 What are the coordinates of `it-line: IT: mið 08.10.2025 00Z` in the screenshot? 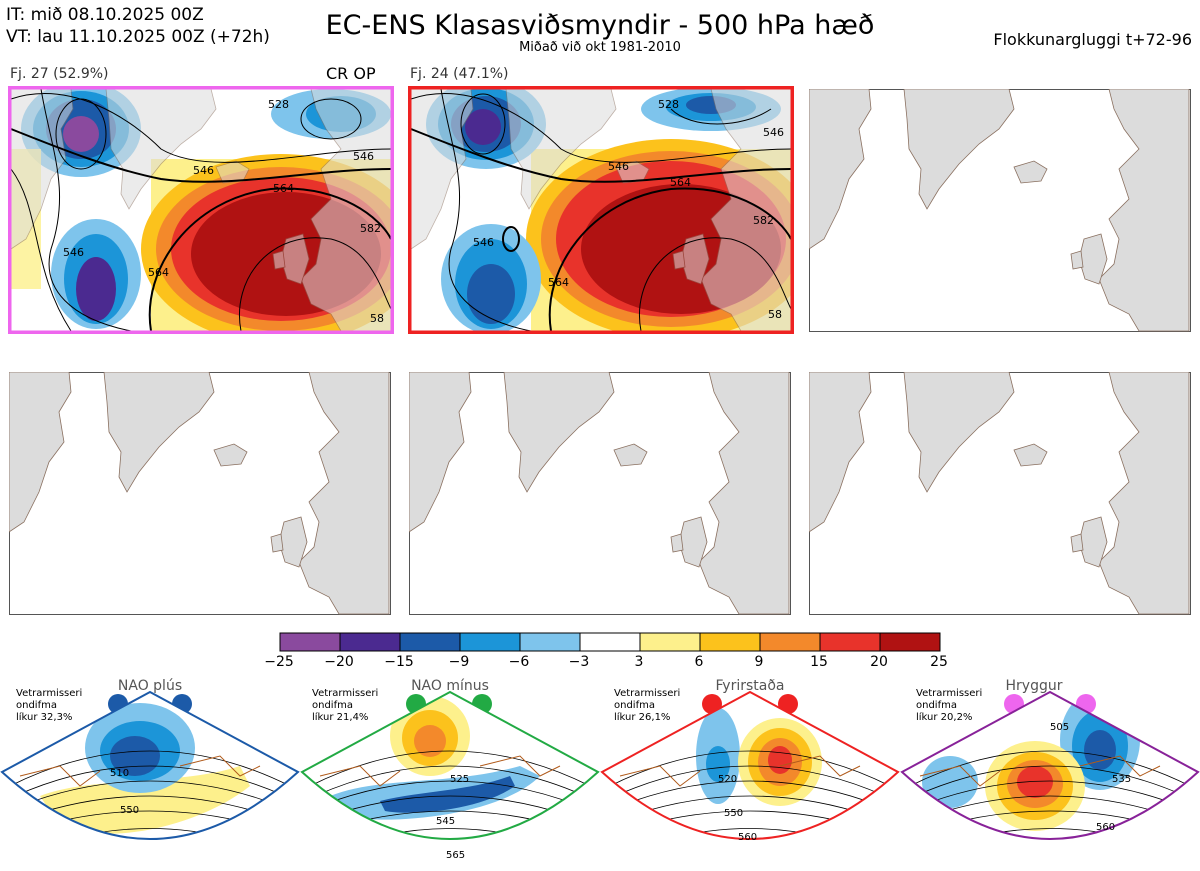 It's located at (105, 15).